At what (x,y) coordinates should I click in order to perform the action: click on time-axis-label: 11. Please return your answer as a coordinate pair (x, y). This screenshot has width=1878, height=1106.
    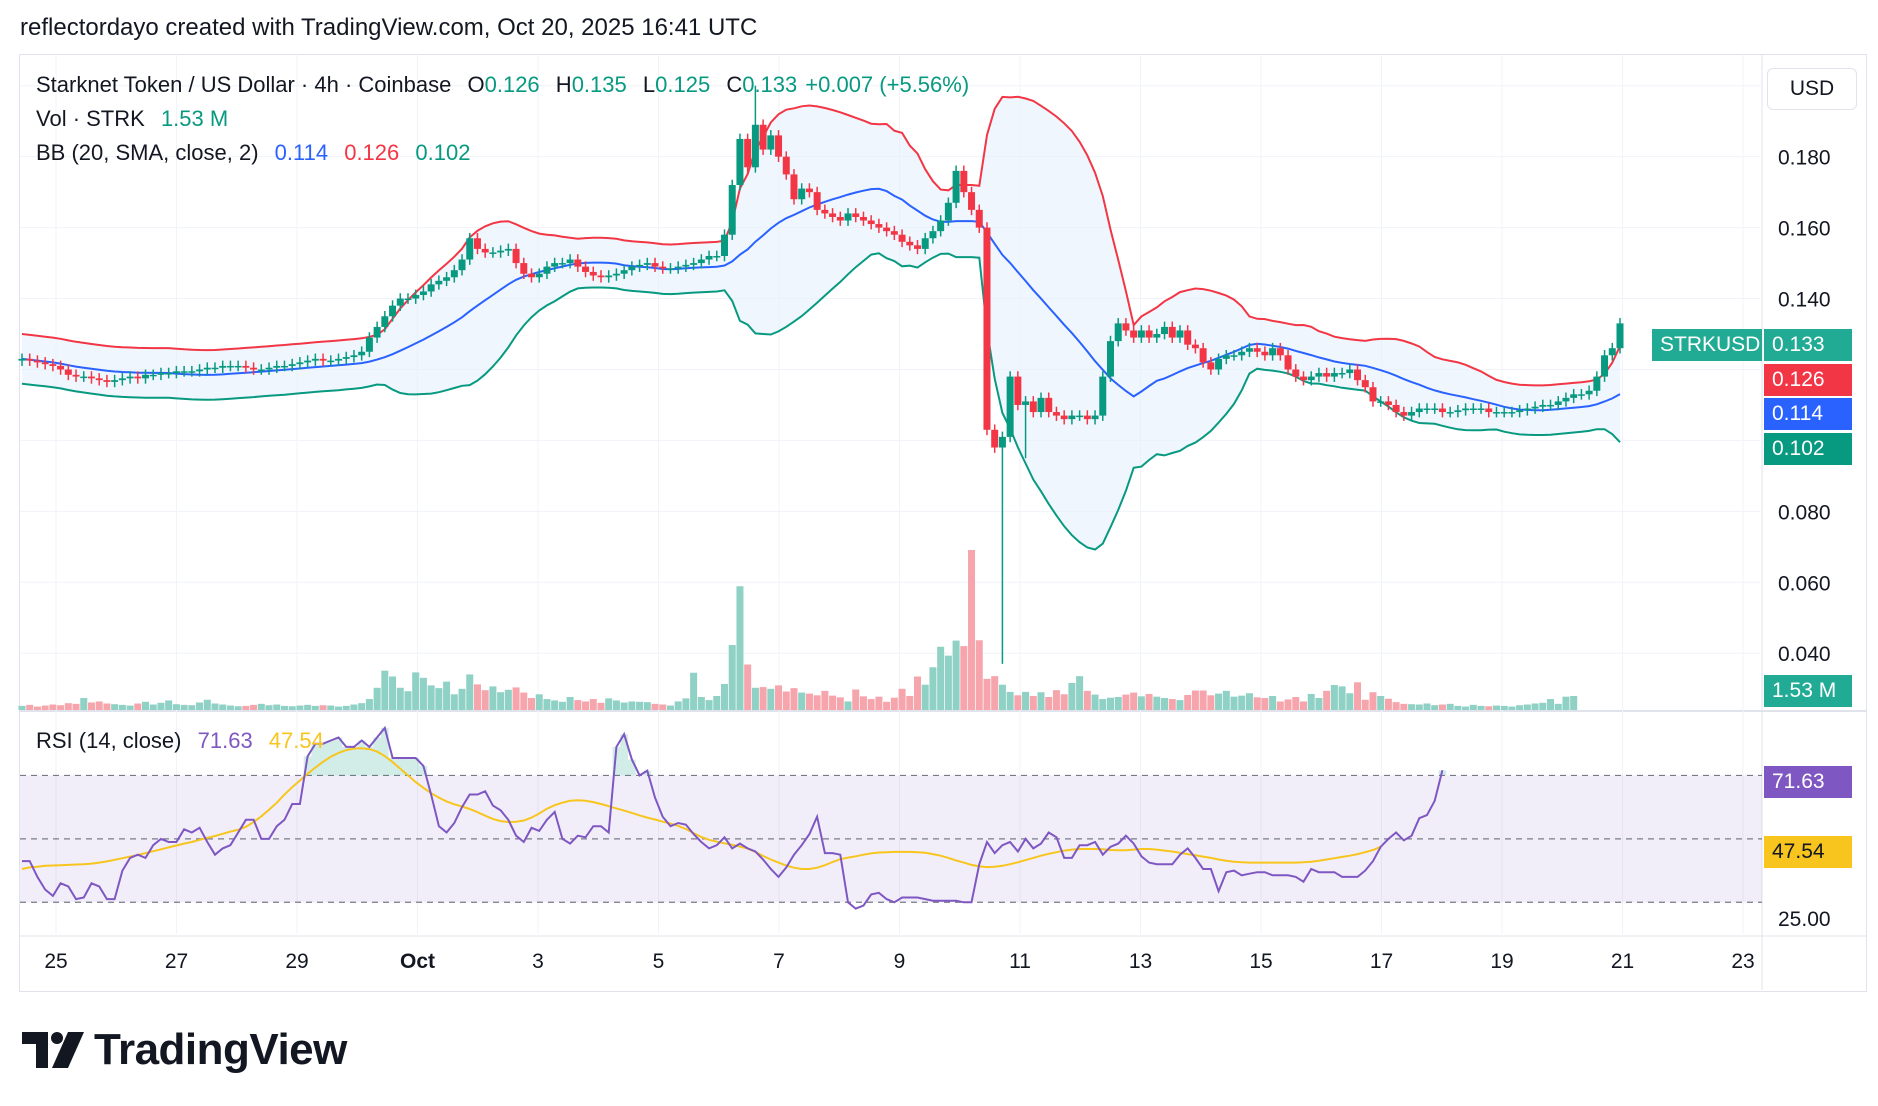
    Looking at the image, I should click on (1020, 961).